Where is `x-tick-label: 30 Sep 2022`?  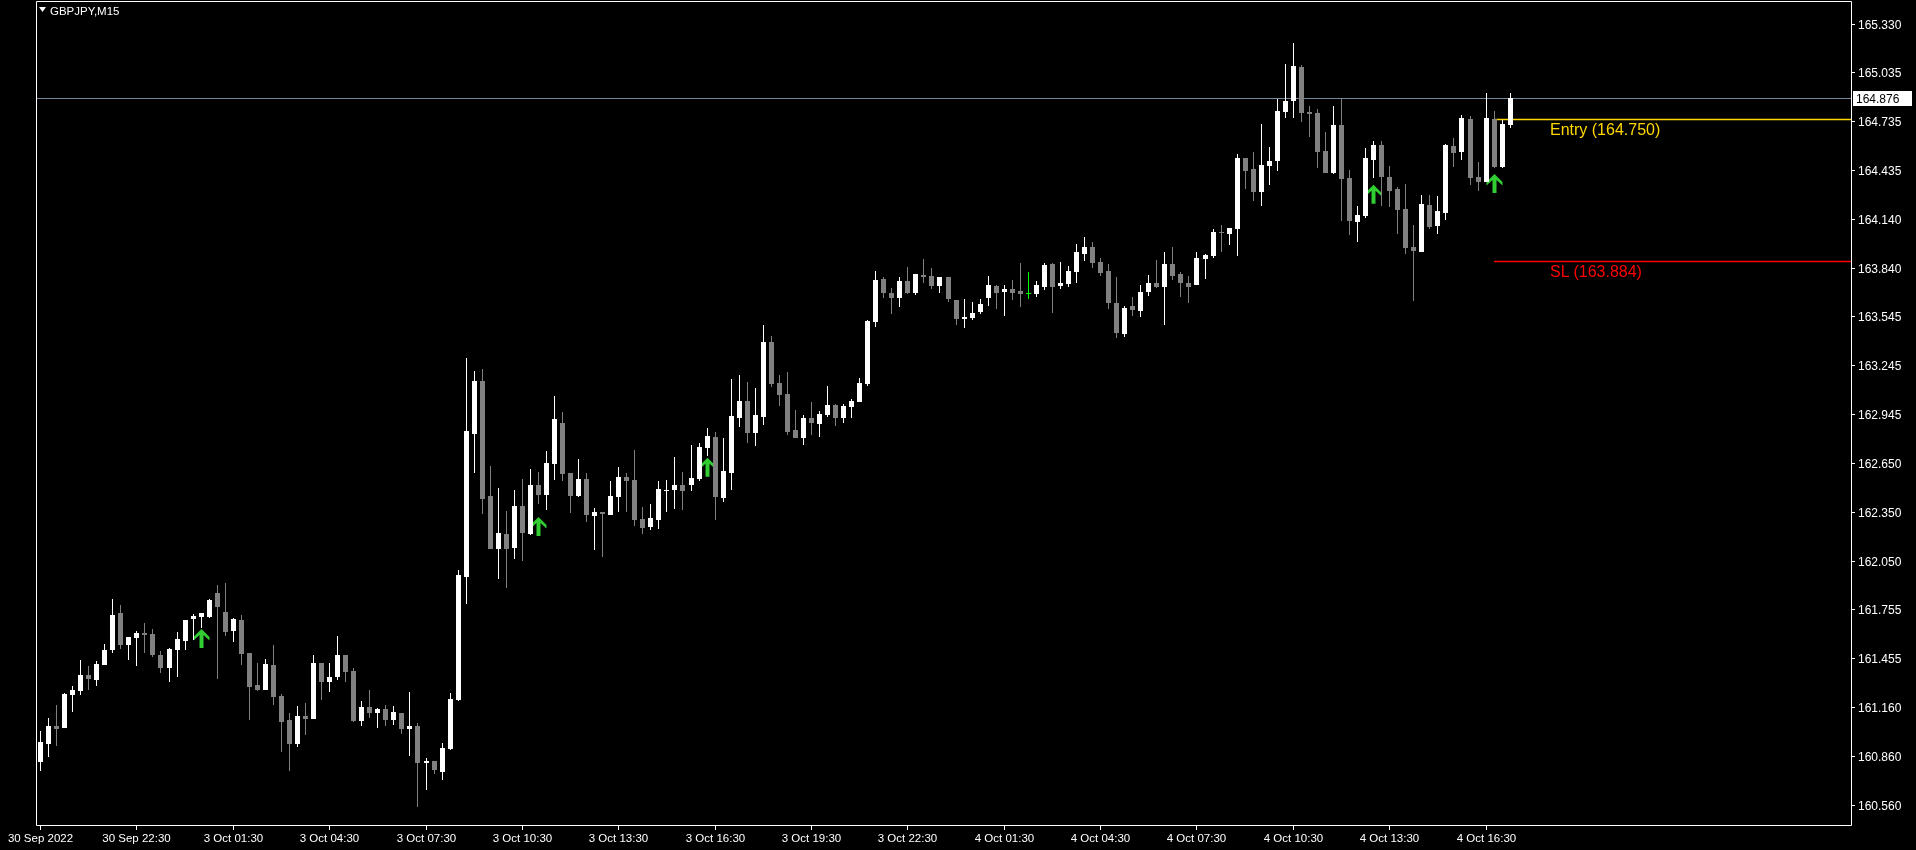 x-tick-label: 30 Sep 2022 is located at coordinates (40, 838).